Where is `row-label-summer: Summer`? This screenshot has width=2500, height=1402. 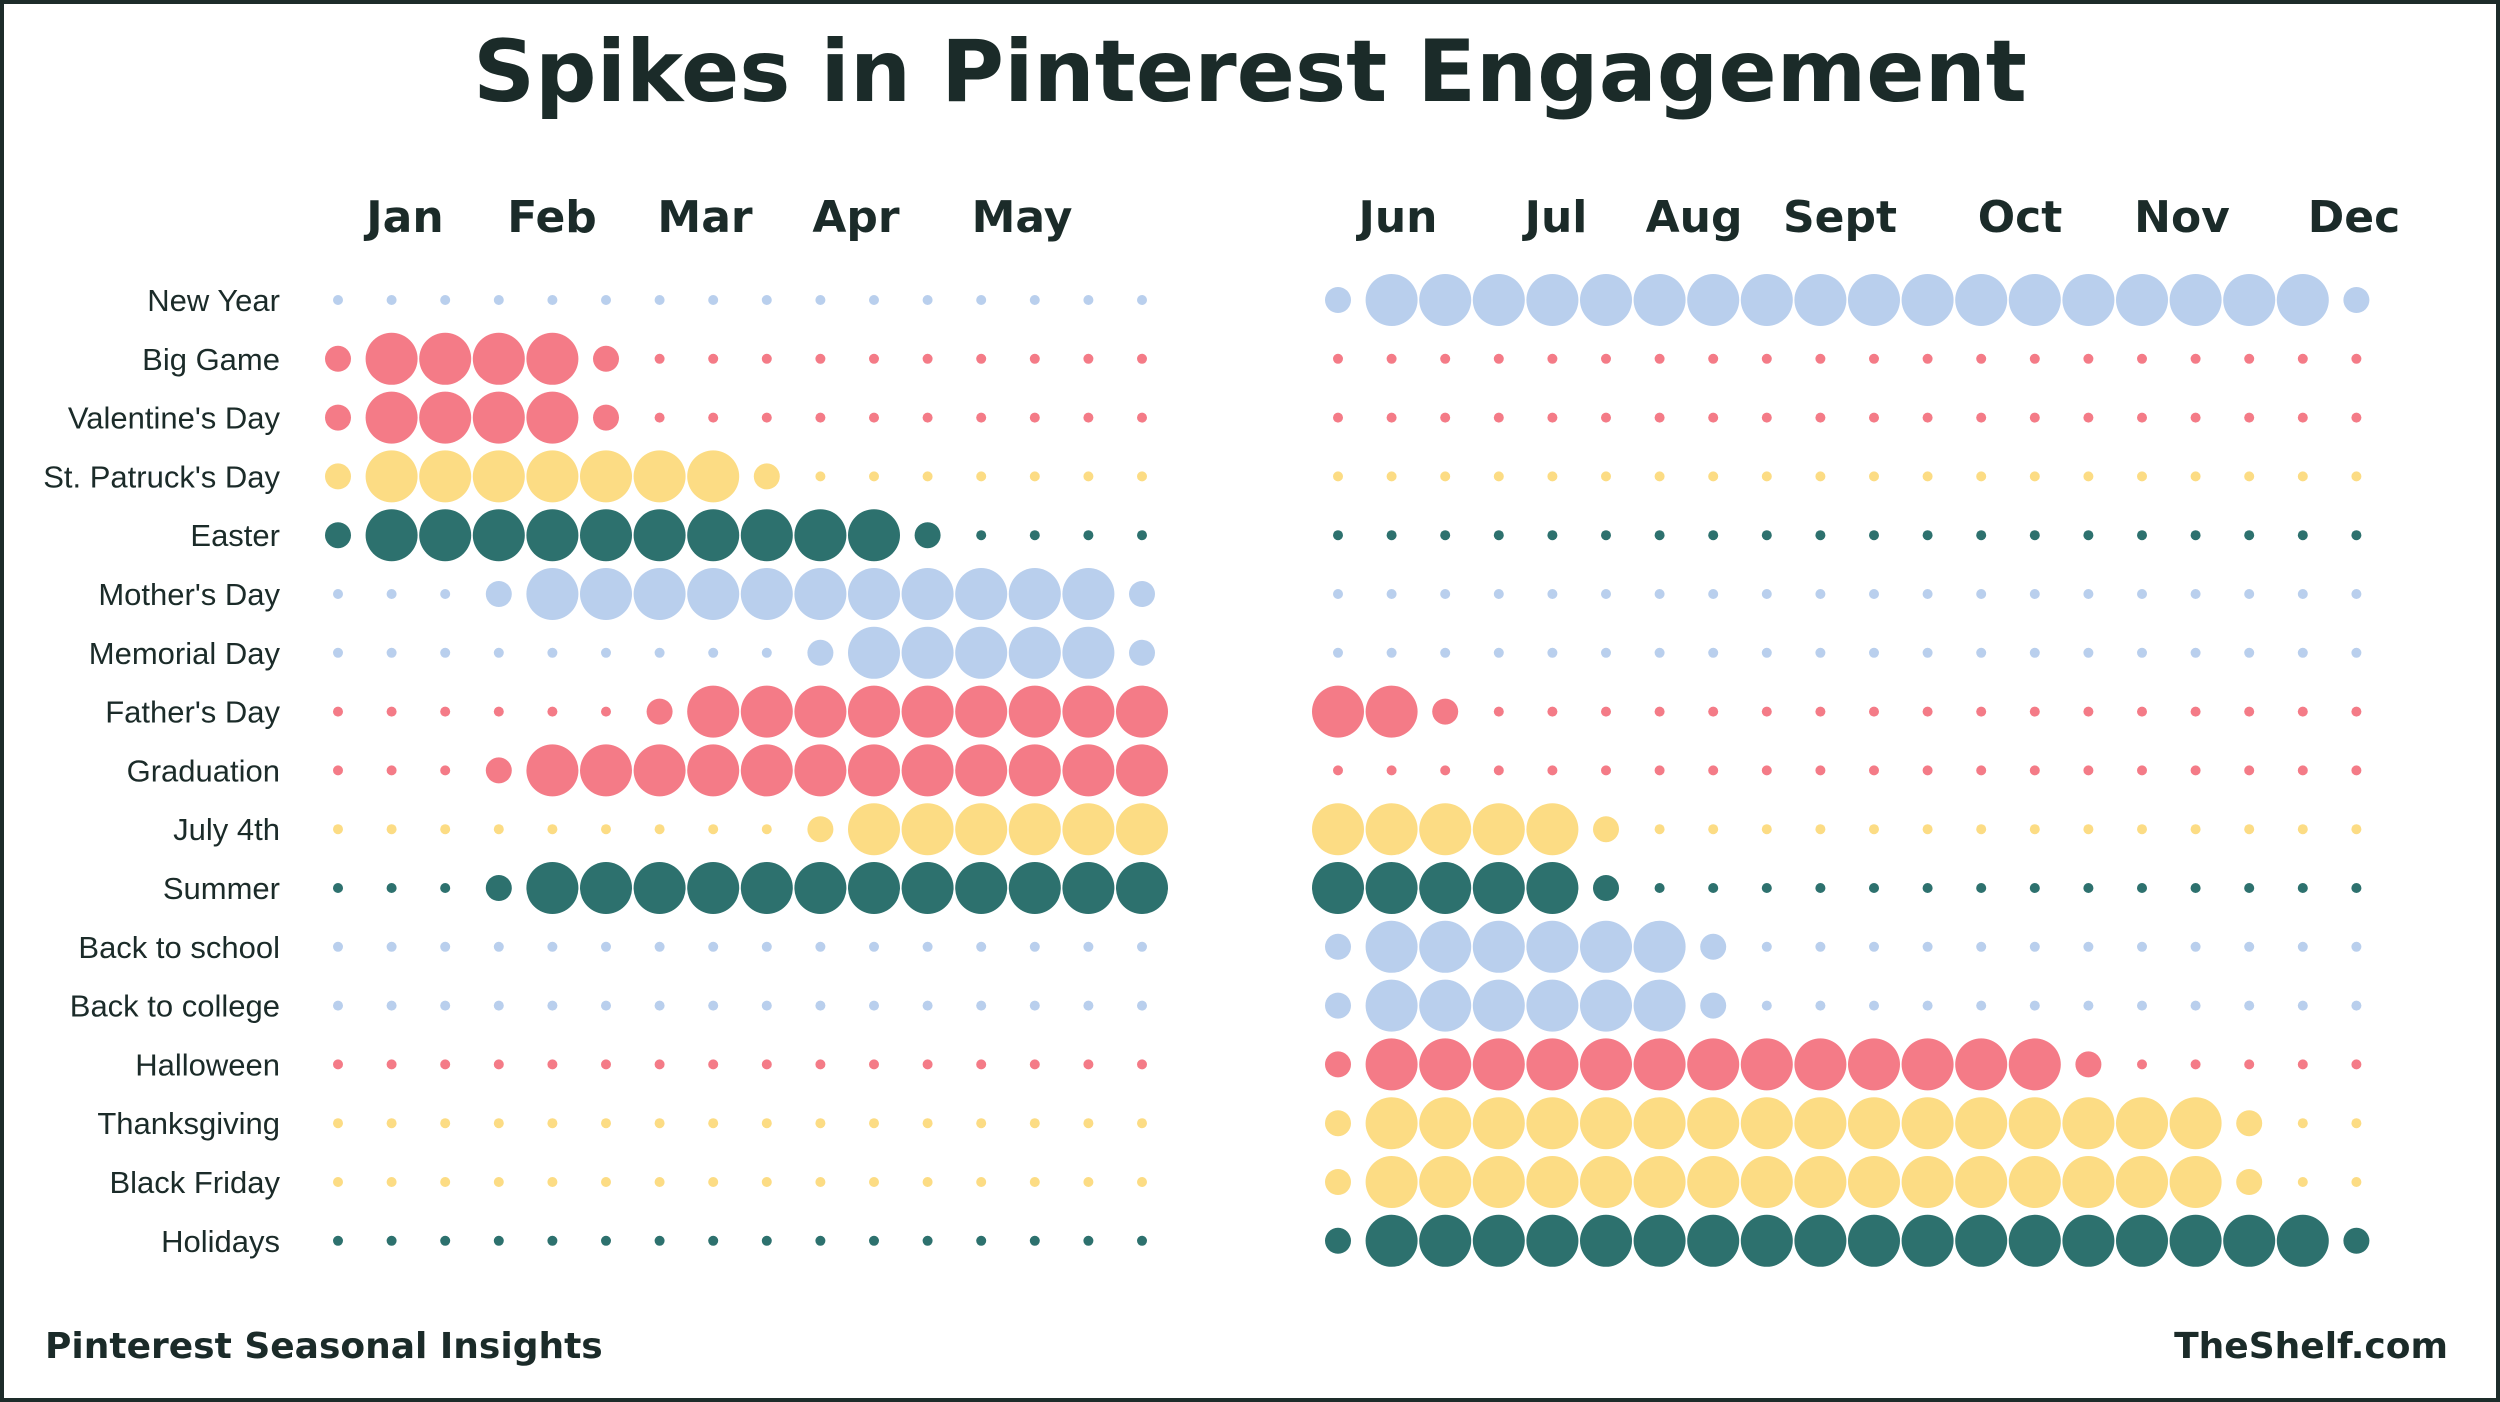 row-label-summer: Summer is located at coordinates (221, 888).